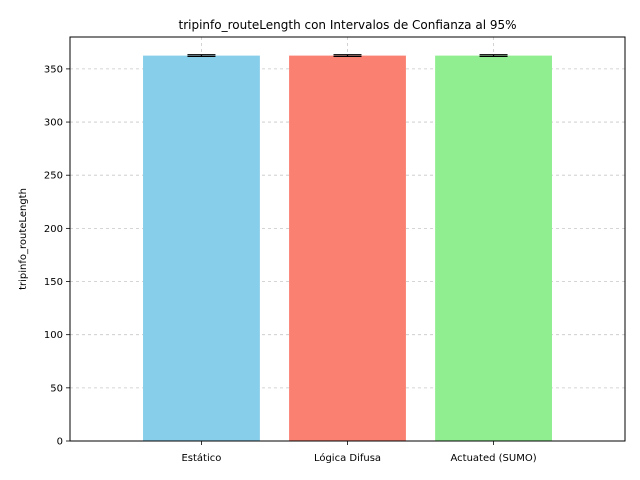  Describe the element at coordinates (201, 458) in the screenshot. I see `x-tick-label: Estático` at that location.